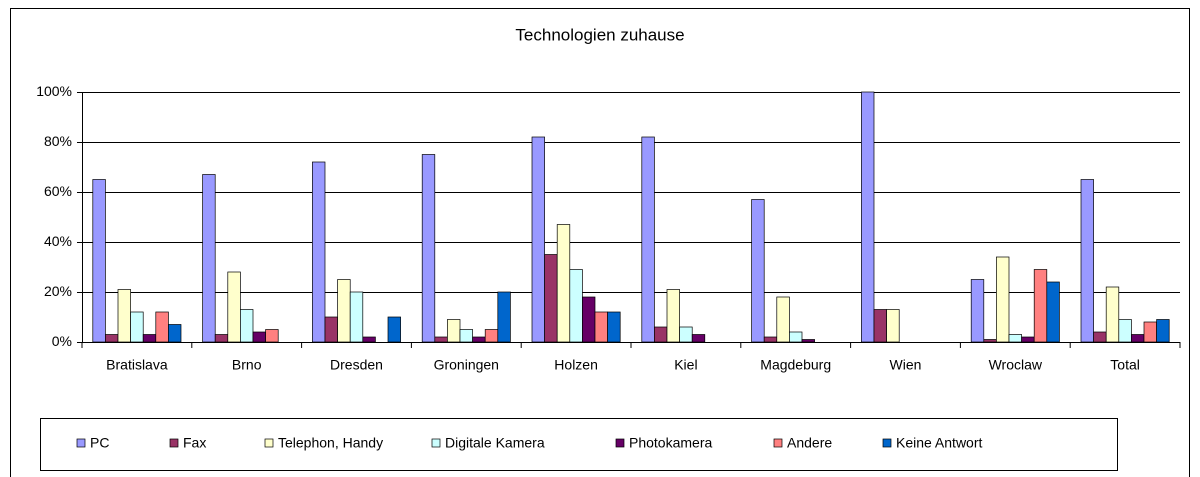 The height and width of the screenshot is (477, 1200). I want to click on legend-label: Andere, so click(809, 443).